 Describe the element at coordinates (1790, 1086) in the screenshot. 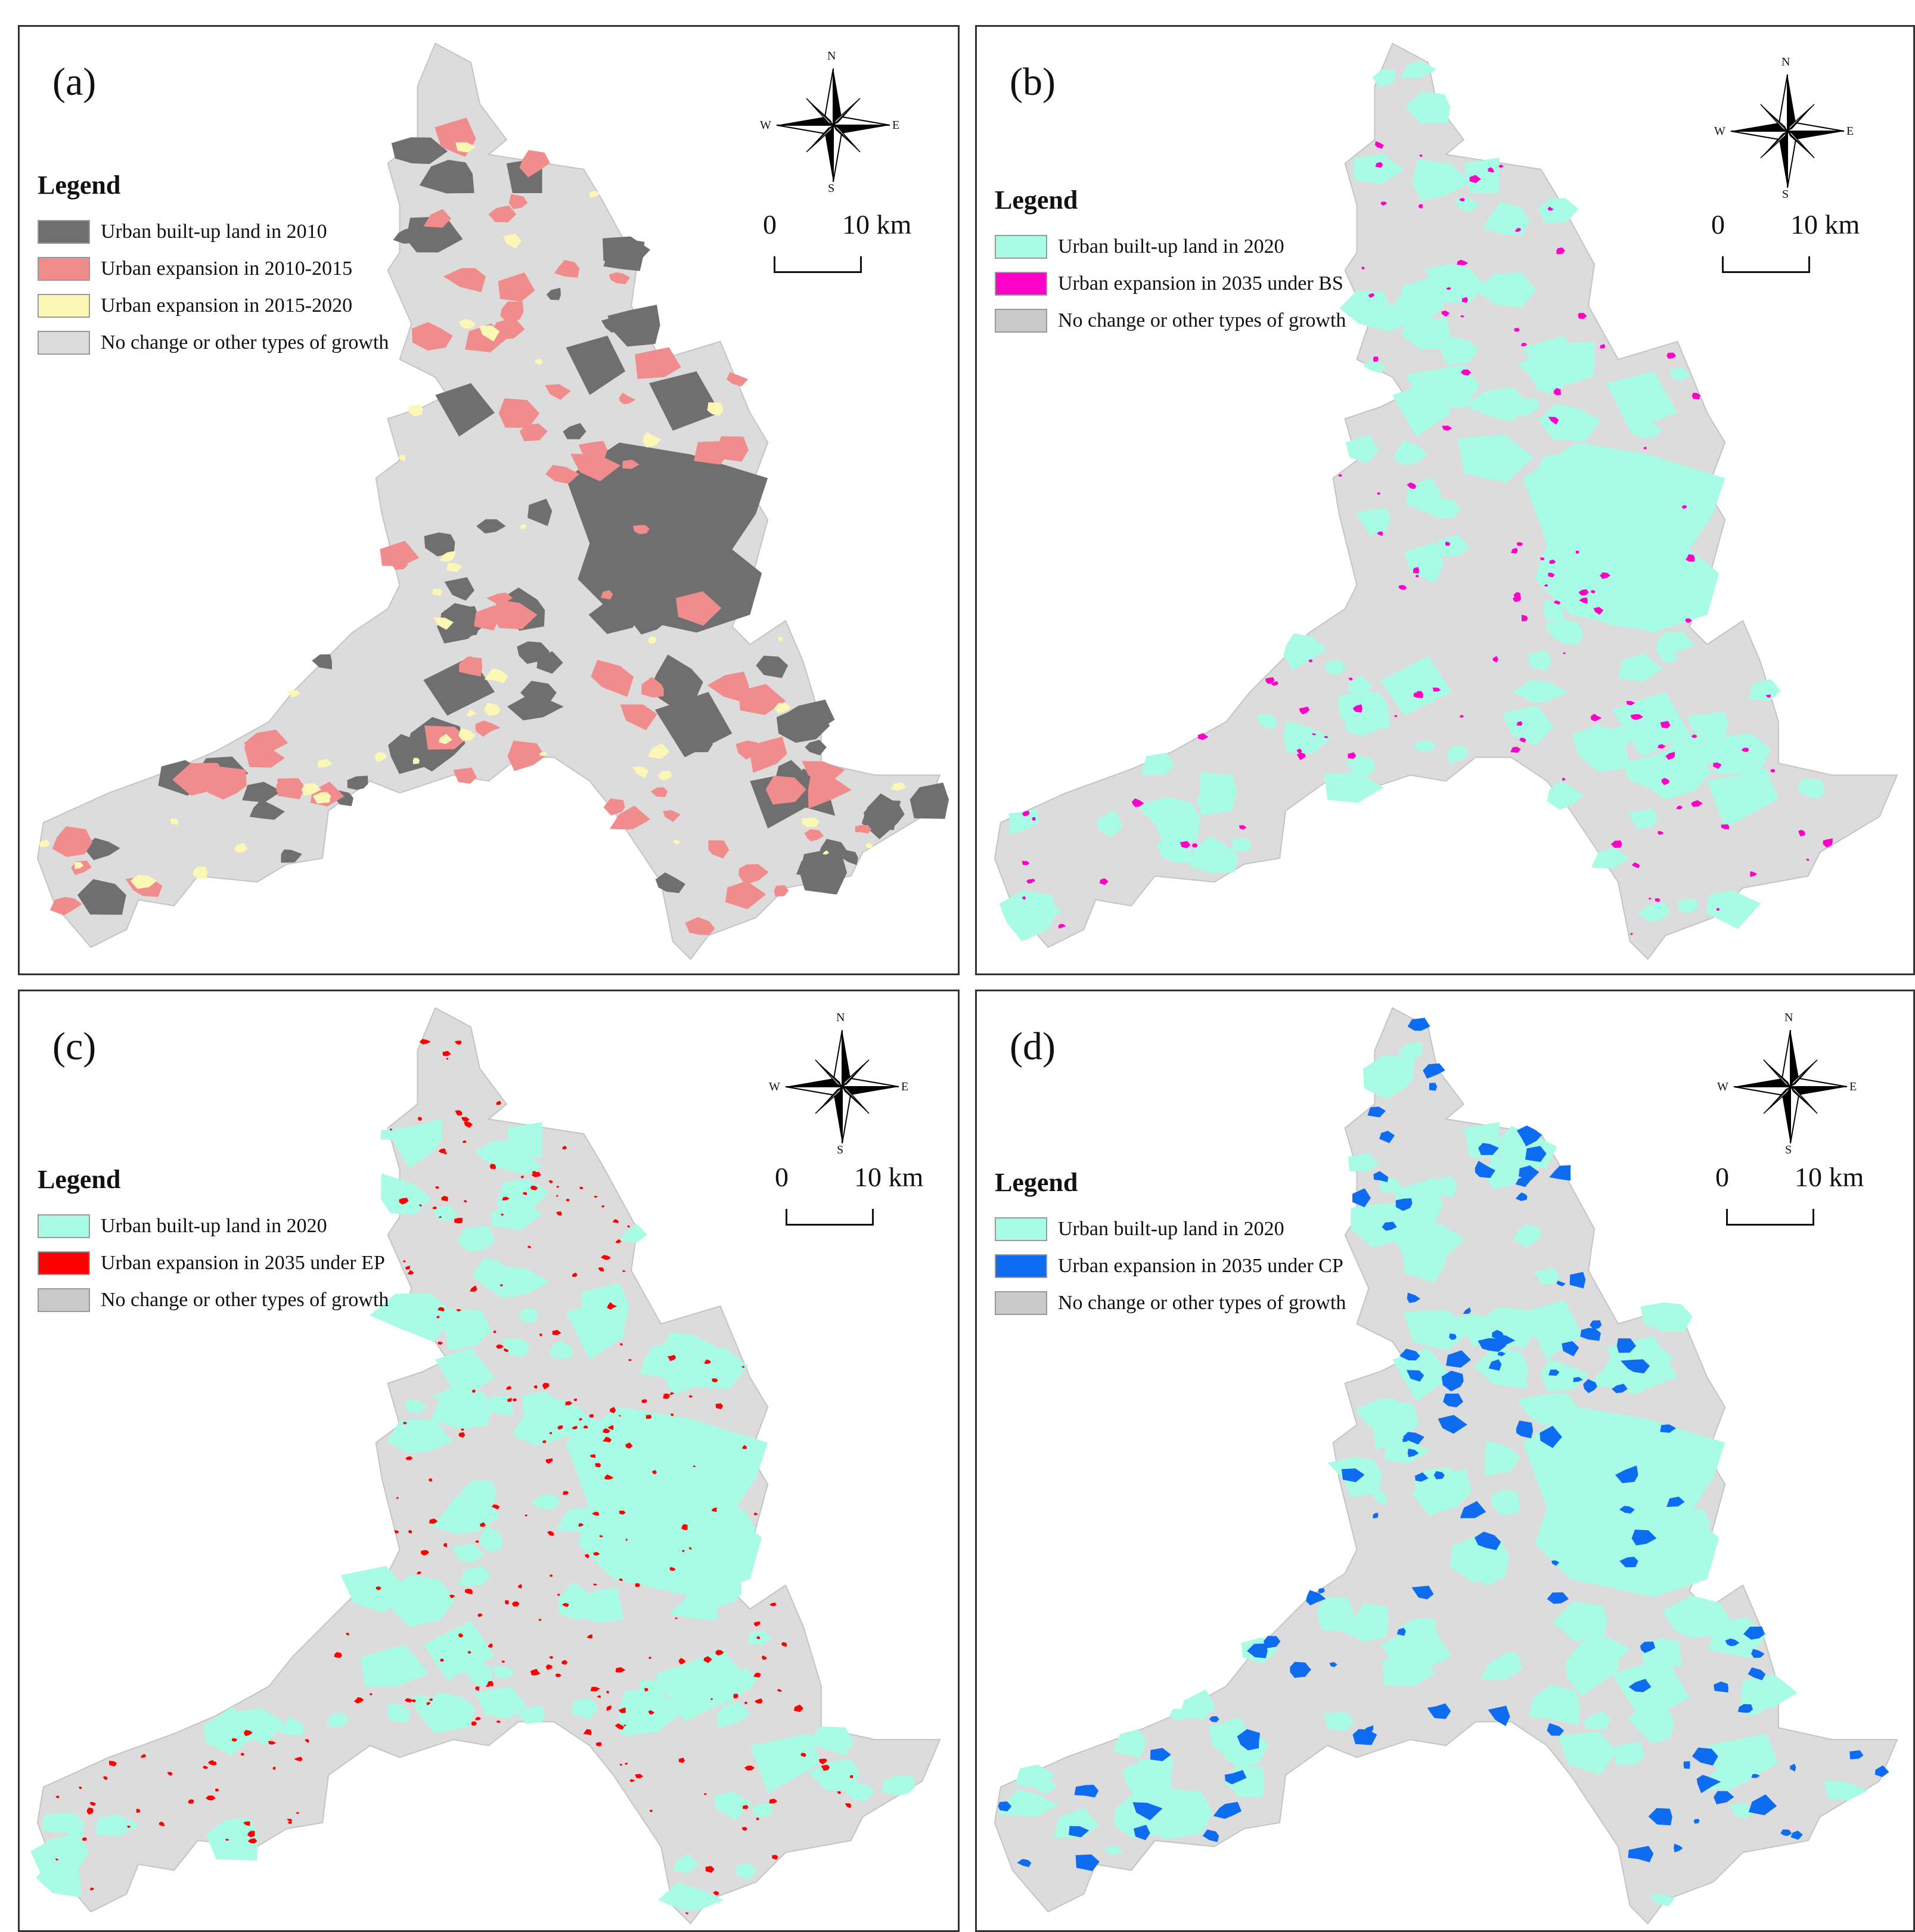

I see `compass-rose-icon` at that location.